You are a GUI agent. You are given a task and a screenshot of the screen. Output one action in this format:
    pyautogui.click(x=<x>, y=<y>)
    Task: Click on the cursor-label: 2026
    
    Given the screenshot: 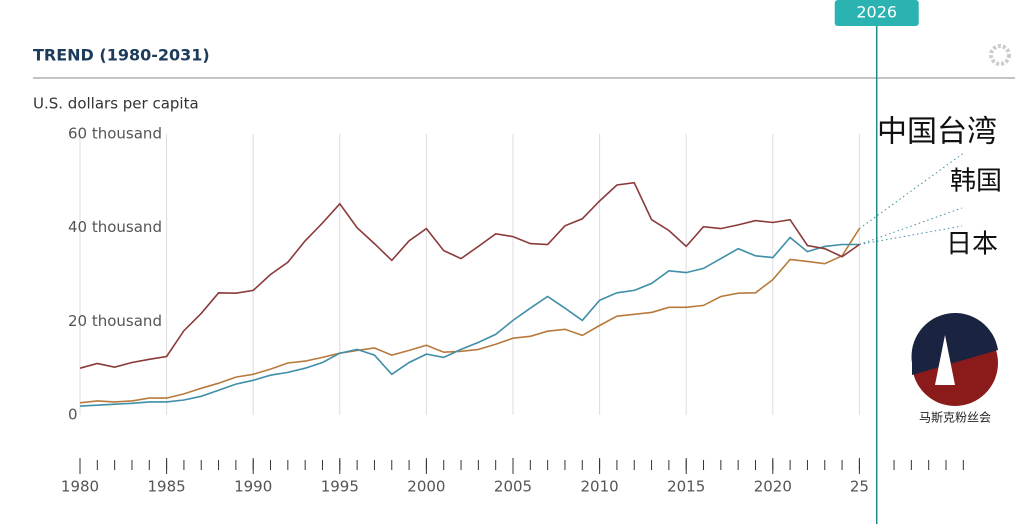 What is the action you would take?
    pyautogui.click(x=876, y=12)
    